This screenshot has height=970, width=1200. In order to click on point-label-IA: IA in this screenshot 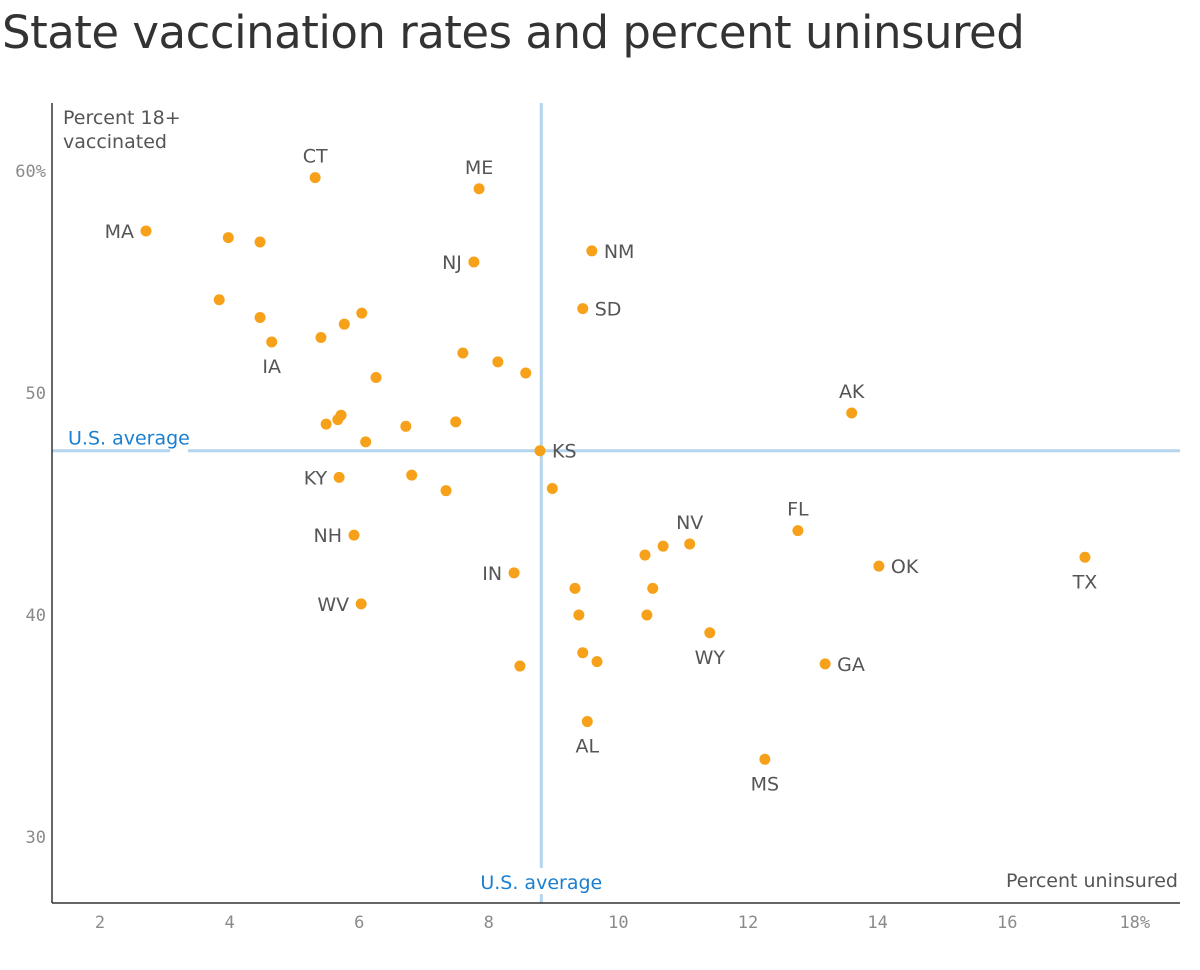, I will do `click(271, 367)`.